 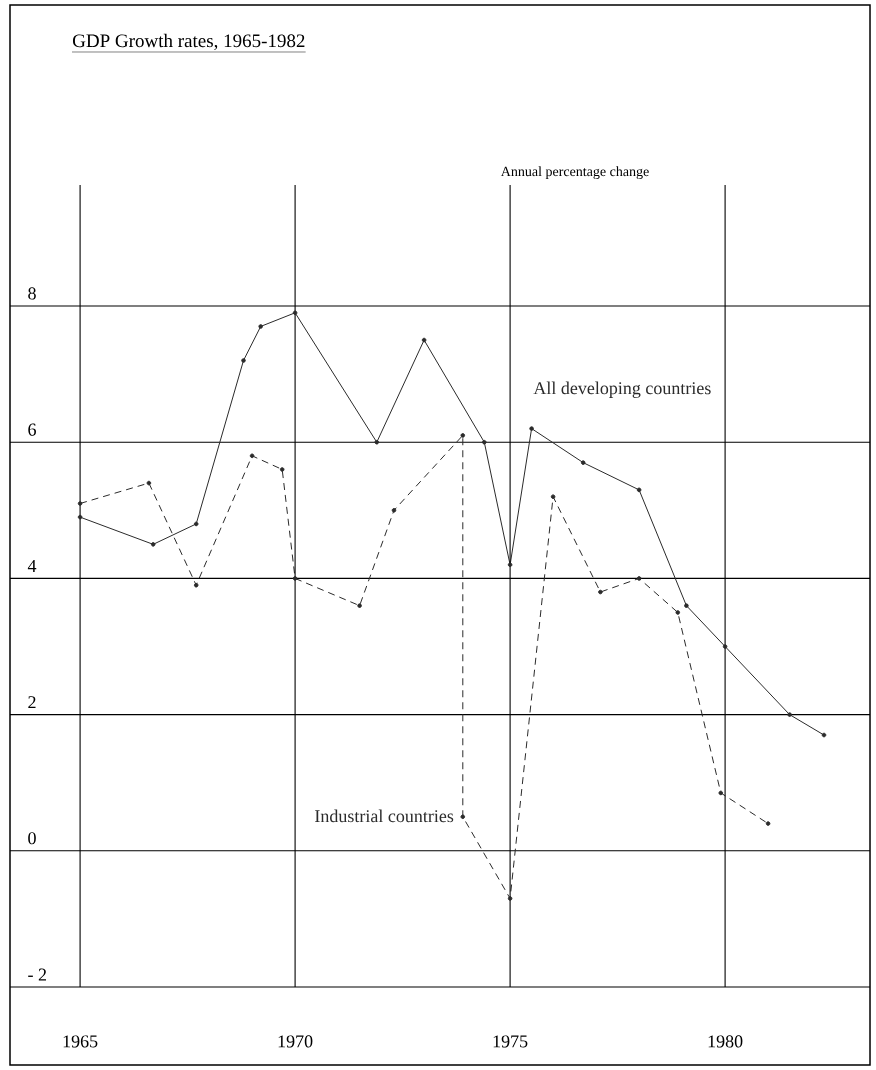 I want to click on y-tick-label: 8, so click(x=32, y=293).